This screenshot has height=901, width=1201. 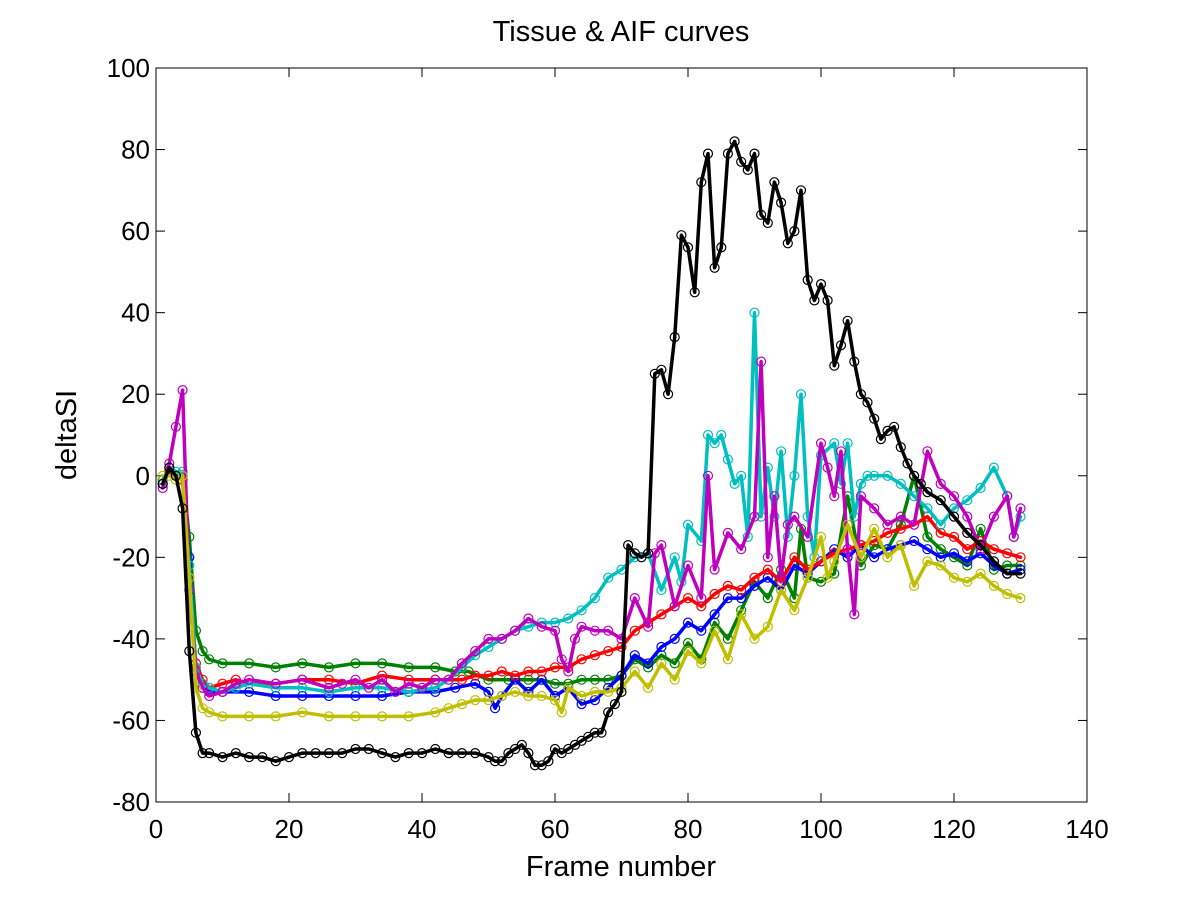 I want to click on x-tick-label: 100, so click(x=820, y=829).